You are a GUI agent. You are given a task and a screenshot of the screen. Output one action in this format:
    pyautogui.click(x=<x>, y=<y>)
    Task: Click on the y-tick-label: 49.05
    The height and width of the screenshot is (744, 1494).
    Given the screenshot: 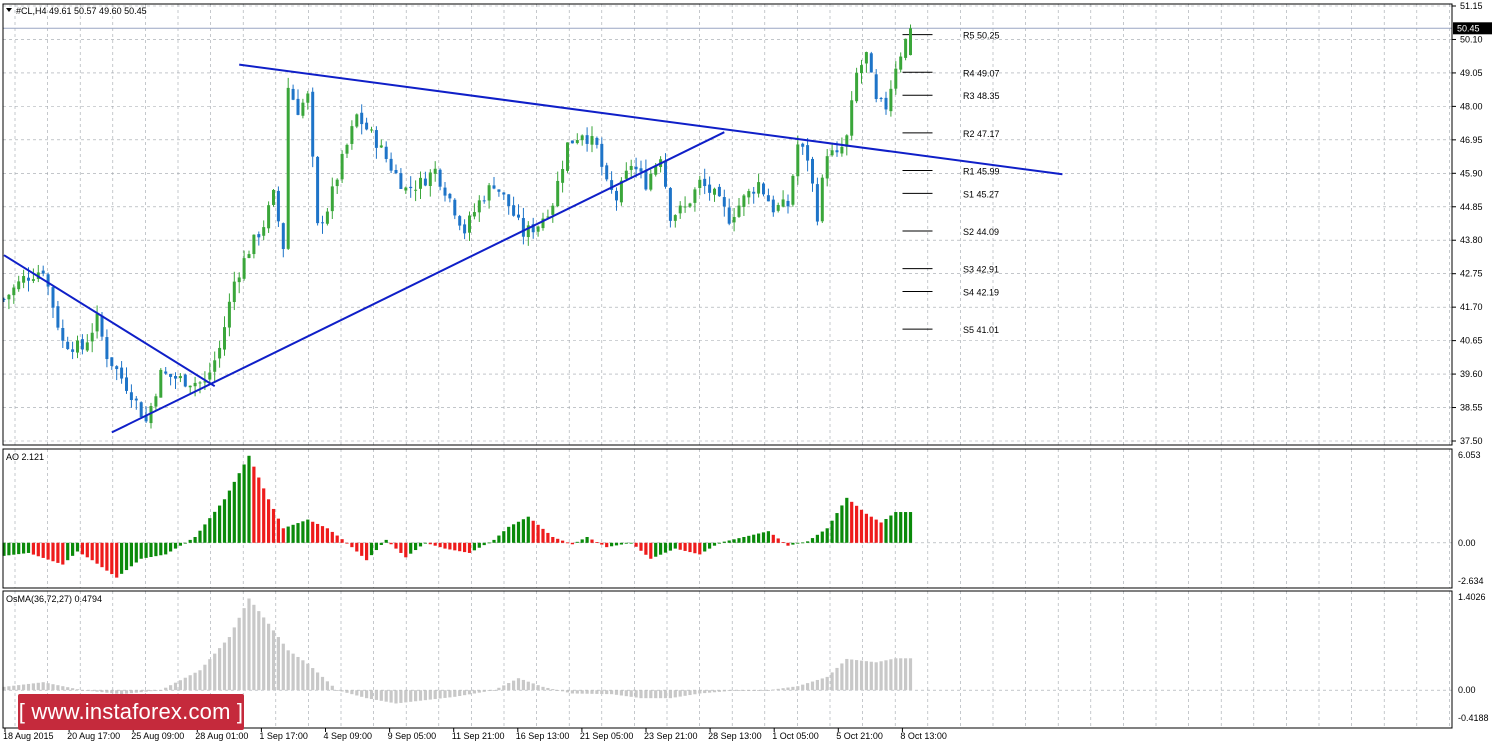 What is the action you would take?
    pyautogui.click(x=1471, y=73)
    